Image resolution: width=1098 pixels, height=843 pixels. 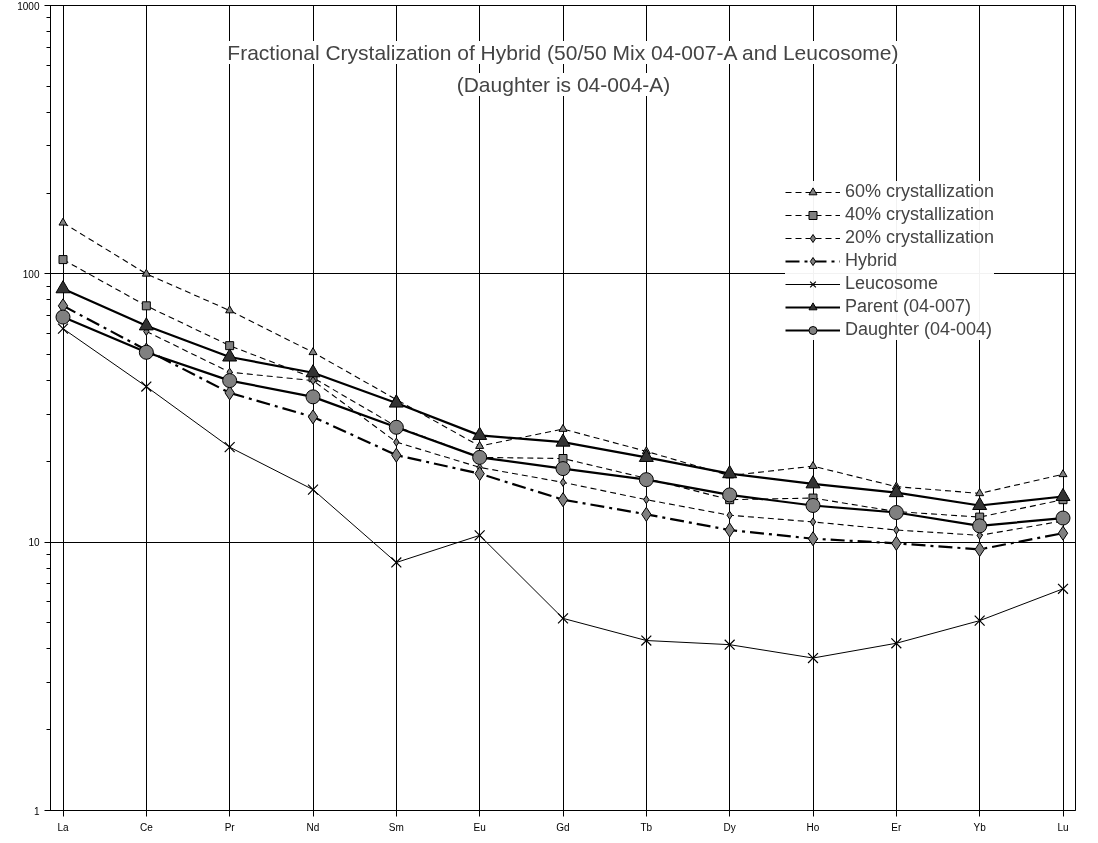 I want to click on x-tick-label: Tb, so click(x=646, y=827).